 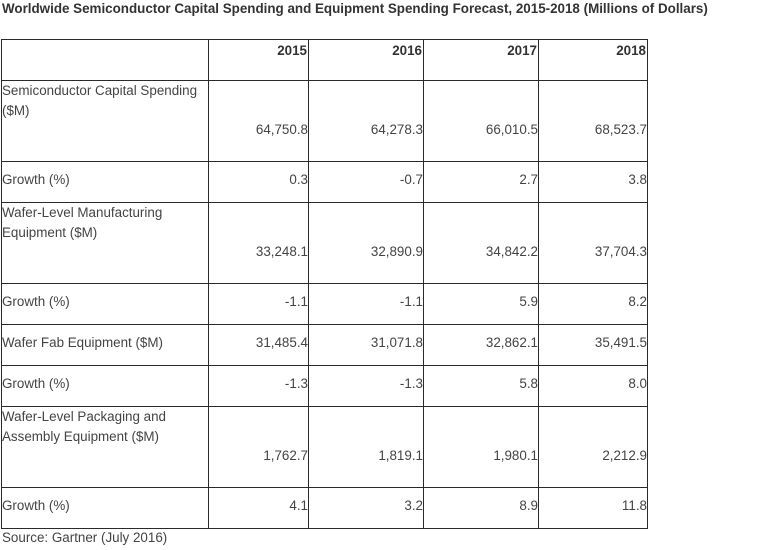 What do you see at coordinates (593, 121) in the screenshot?
I see `cell-value: 68,523.7` at bounding box center [593, 121].